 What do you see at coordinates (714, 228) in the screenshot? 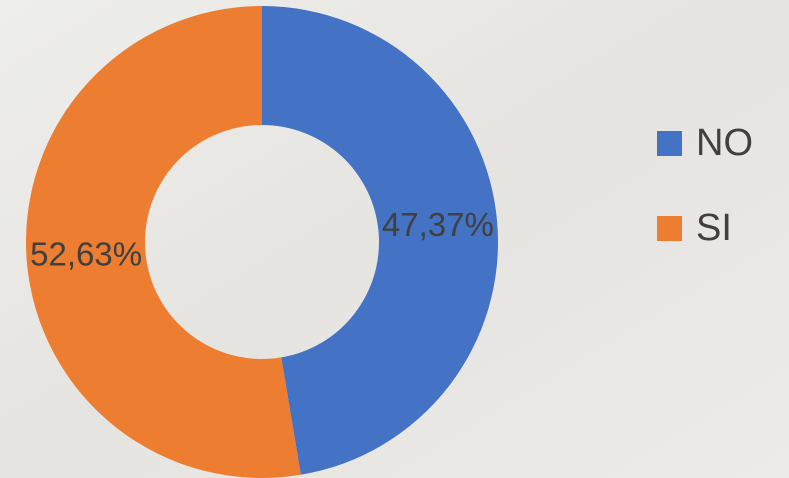
I see `legend-label: SI` at bounding box center [714, 228].